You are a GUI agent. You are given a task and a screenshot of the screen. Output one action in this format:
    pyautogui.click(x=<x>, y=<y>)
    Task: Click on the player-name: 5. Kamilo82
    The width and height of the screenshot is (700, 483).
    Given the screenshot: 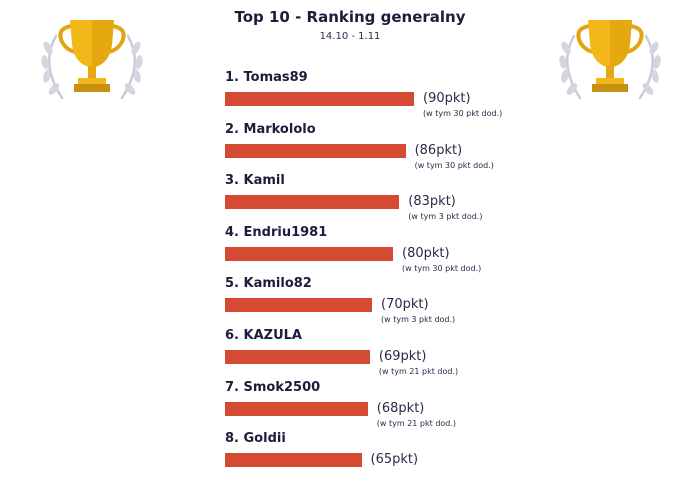 What is the action you would take?
    pyautogui.click(x=268, y=284)
    